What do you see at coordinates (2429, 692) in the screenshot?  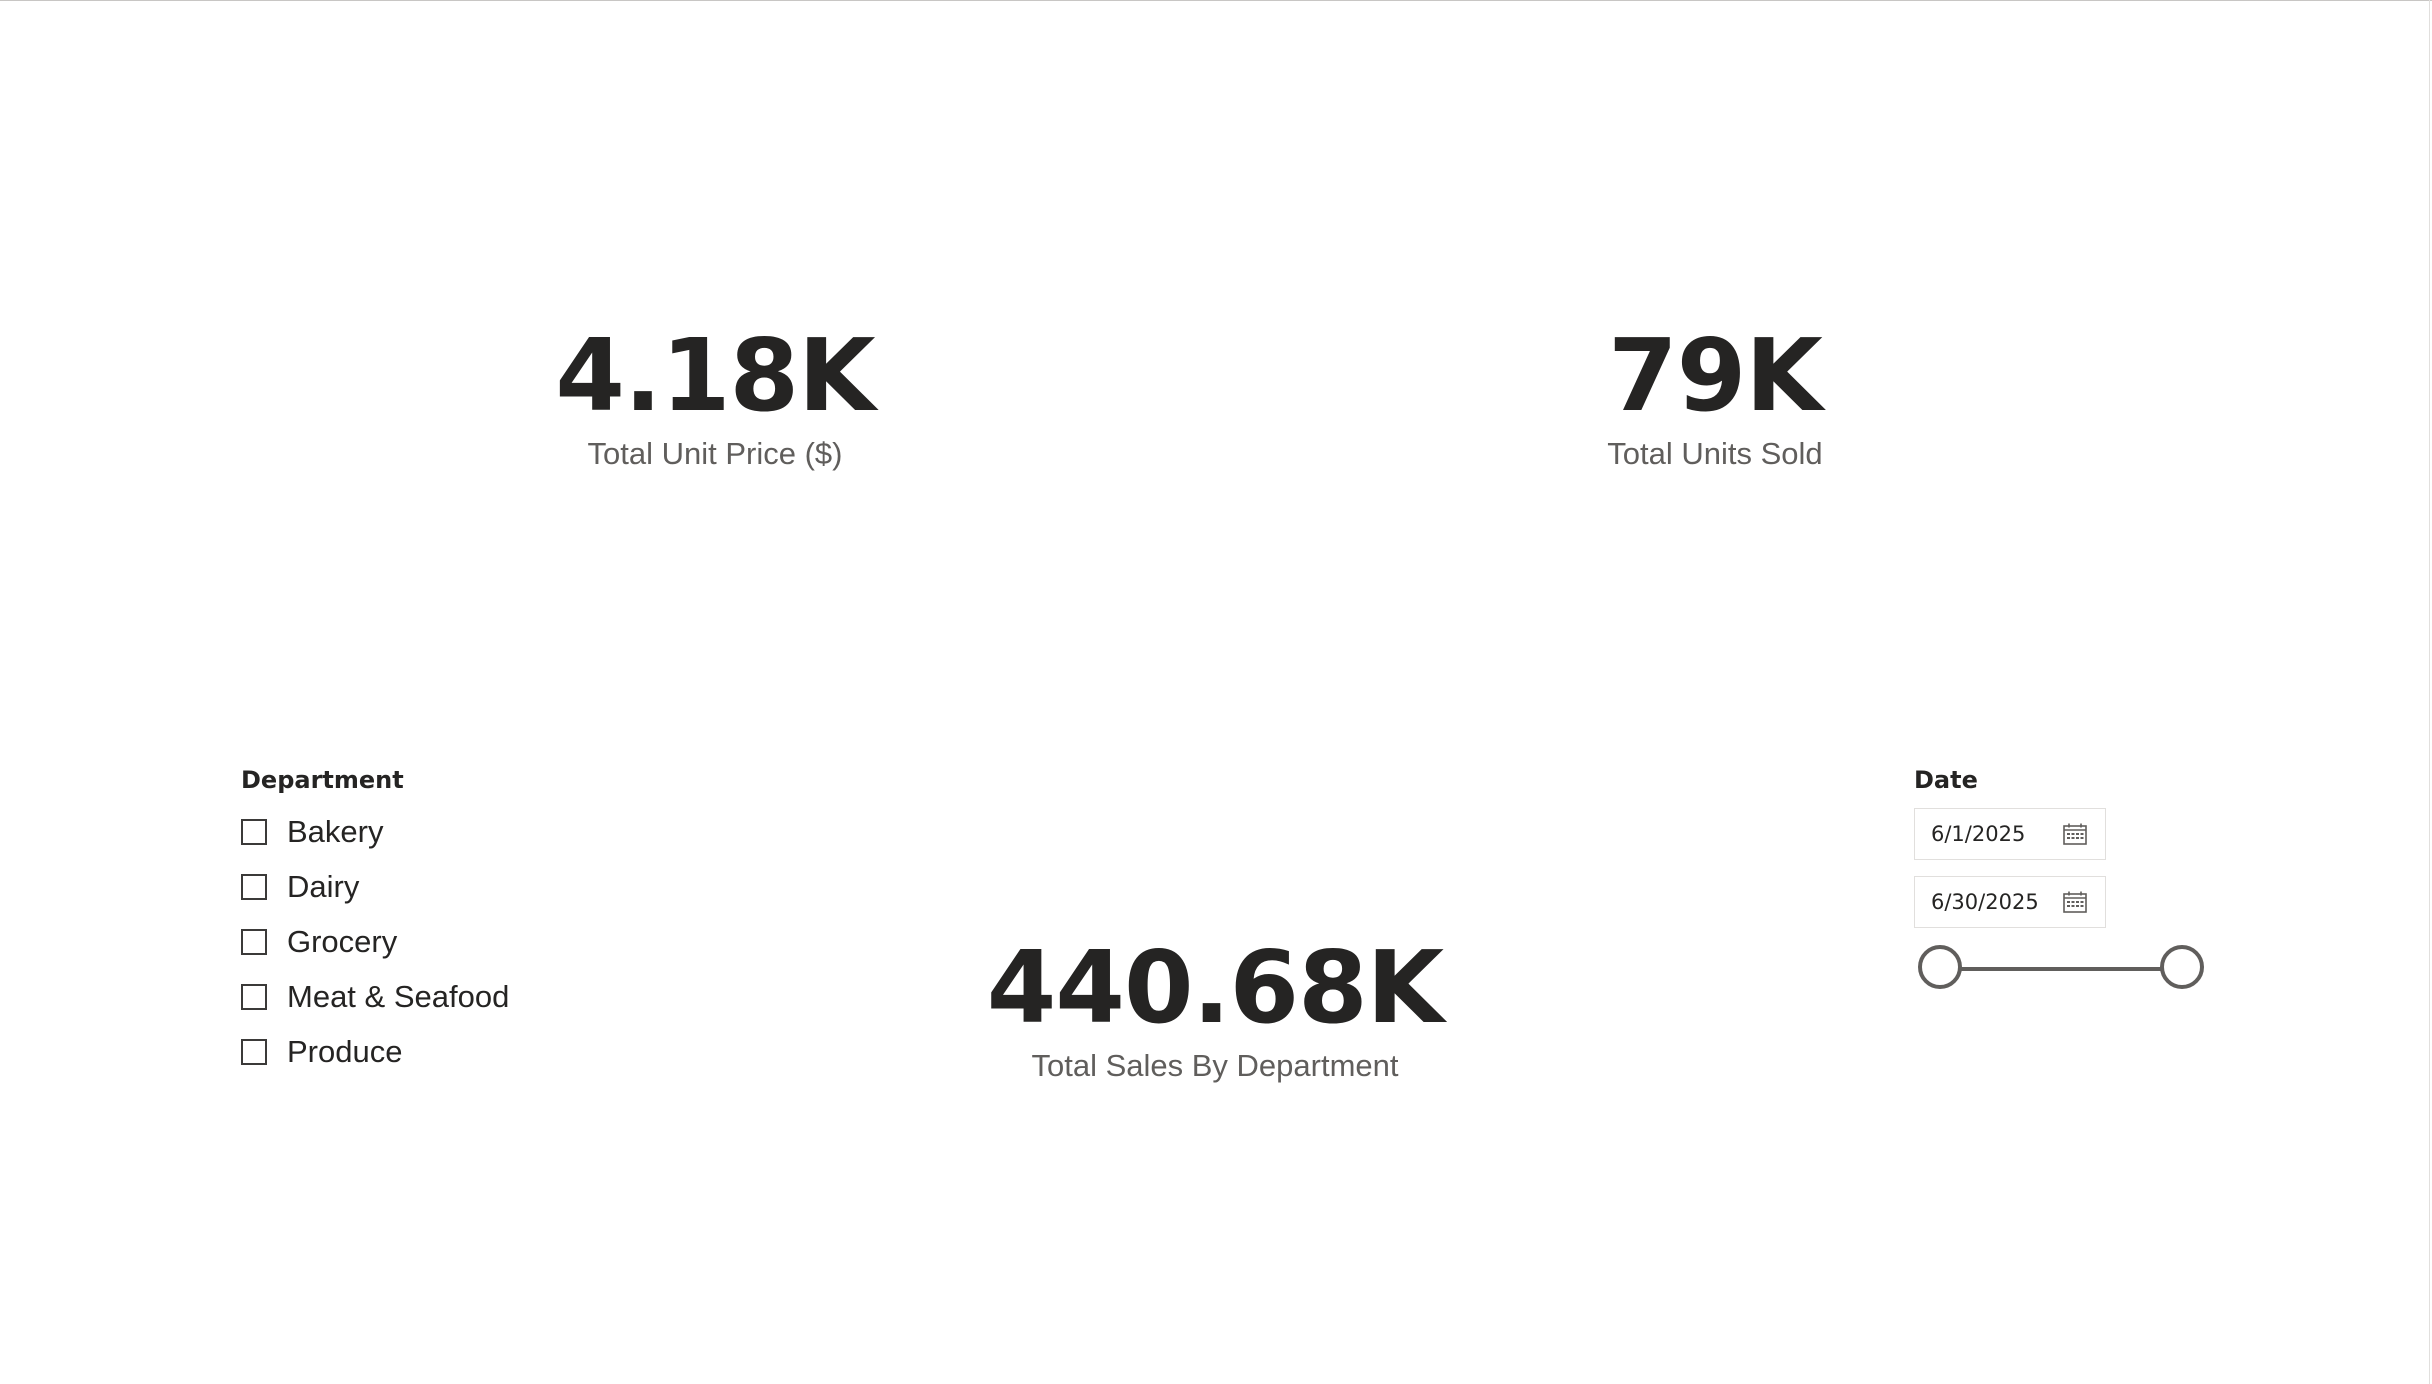 I see `canvas-right-border` at bounding box center [2429, 692].